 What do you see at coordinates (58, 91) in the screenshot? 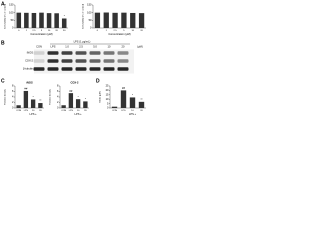
I see `y-tick-label: 6` at bounding box center [58, 91].